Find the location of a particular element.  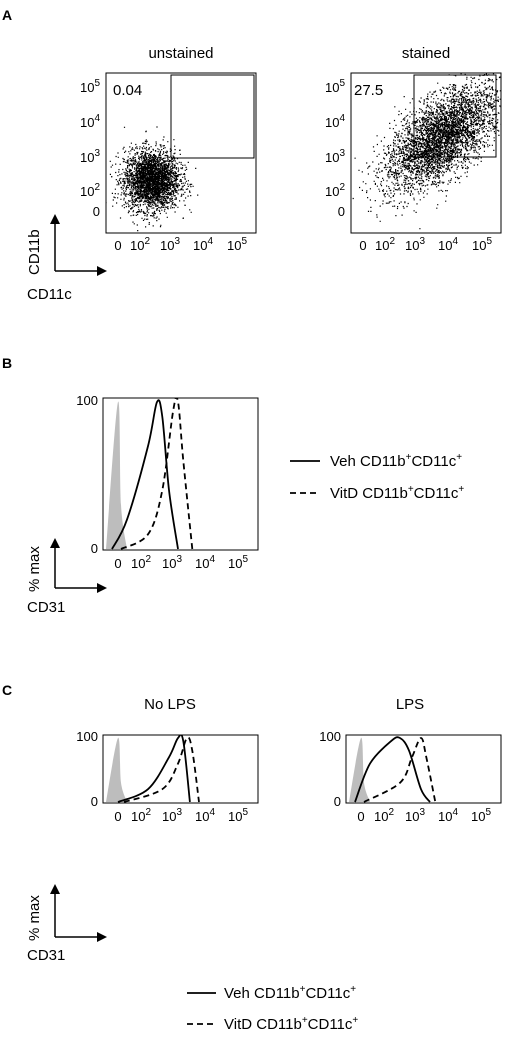

y-axis-label: CD11b is located at coordinates (34, 252).